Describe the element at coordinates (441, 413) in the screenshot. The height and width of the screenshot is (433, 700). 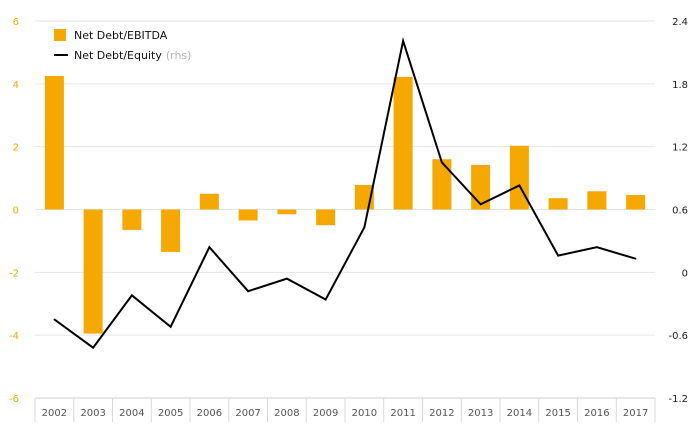
I see `x-tick-label: 2012` at that location.